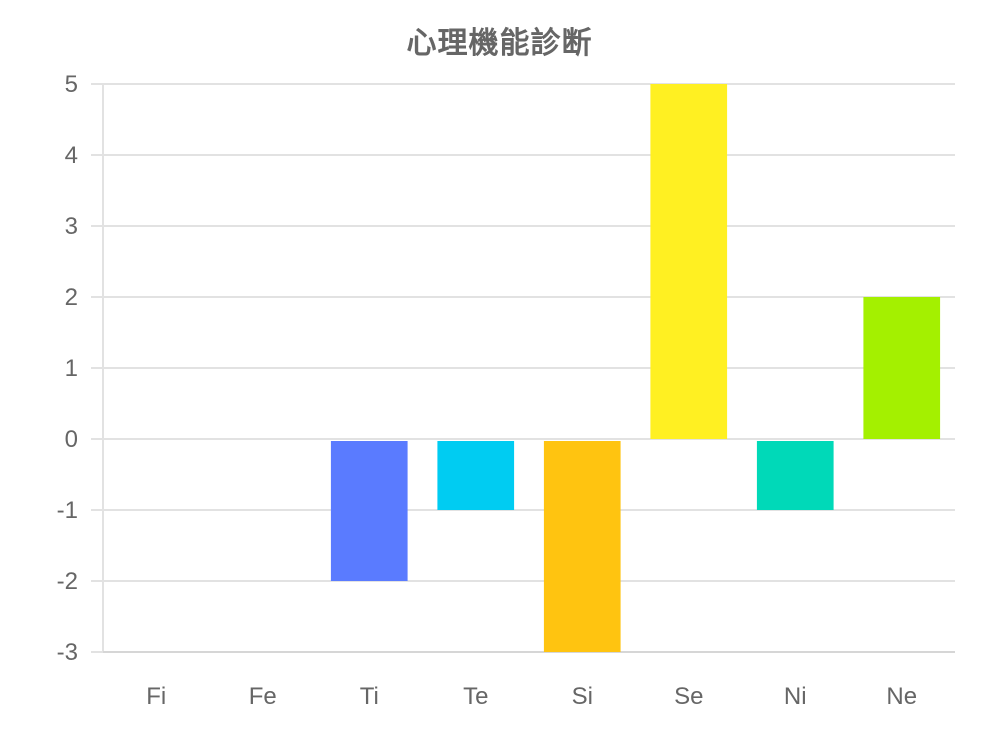 The height and width of the screenshot is (752, 999). Describe the element at coordinates (499, 43) in the screenshot. I see `chart-title: 心理機能診断` at that location.